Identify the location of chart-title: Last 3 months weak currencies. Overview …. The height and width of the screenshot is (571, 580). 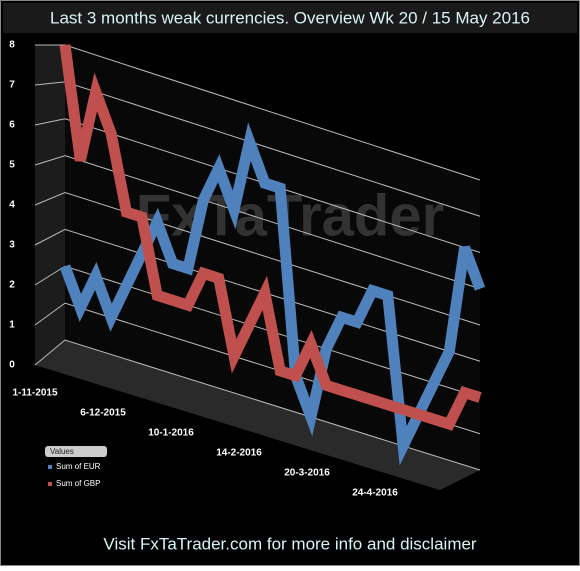
(290, 17).